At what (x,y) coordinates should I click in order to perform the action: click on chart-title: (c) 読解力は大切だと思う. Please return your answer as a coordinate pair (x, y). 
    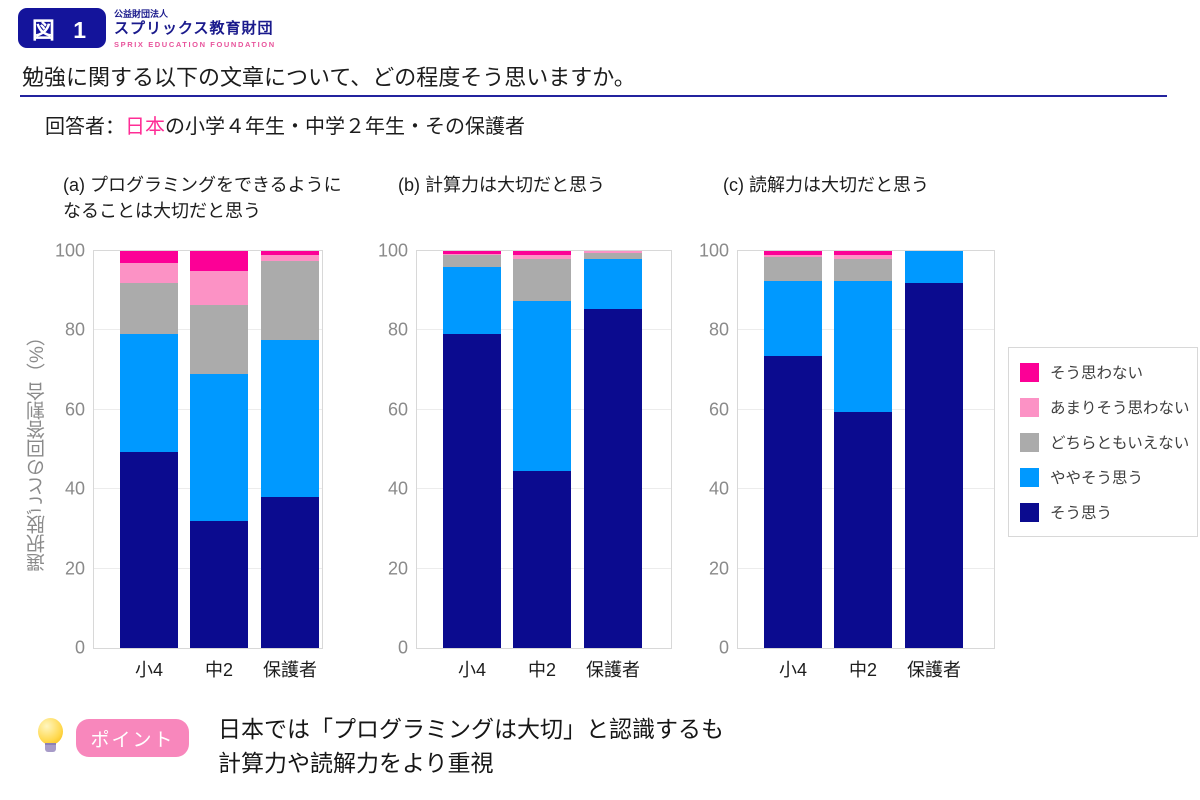
    Looking at the image, I should click on (873, 185).